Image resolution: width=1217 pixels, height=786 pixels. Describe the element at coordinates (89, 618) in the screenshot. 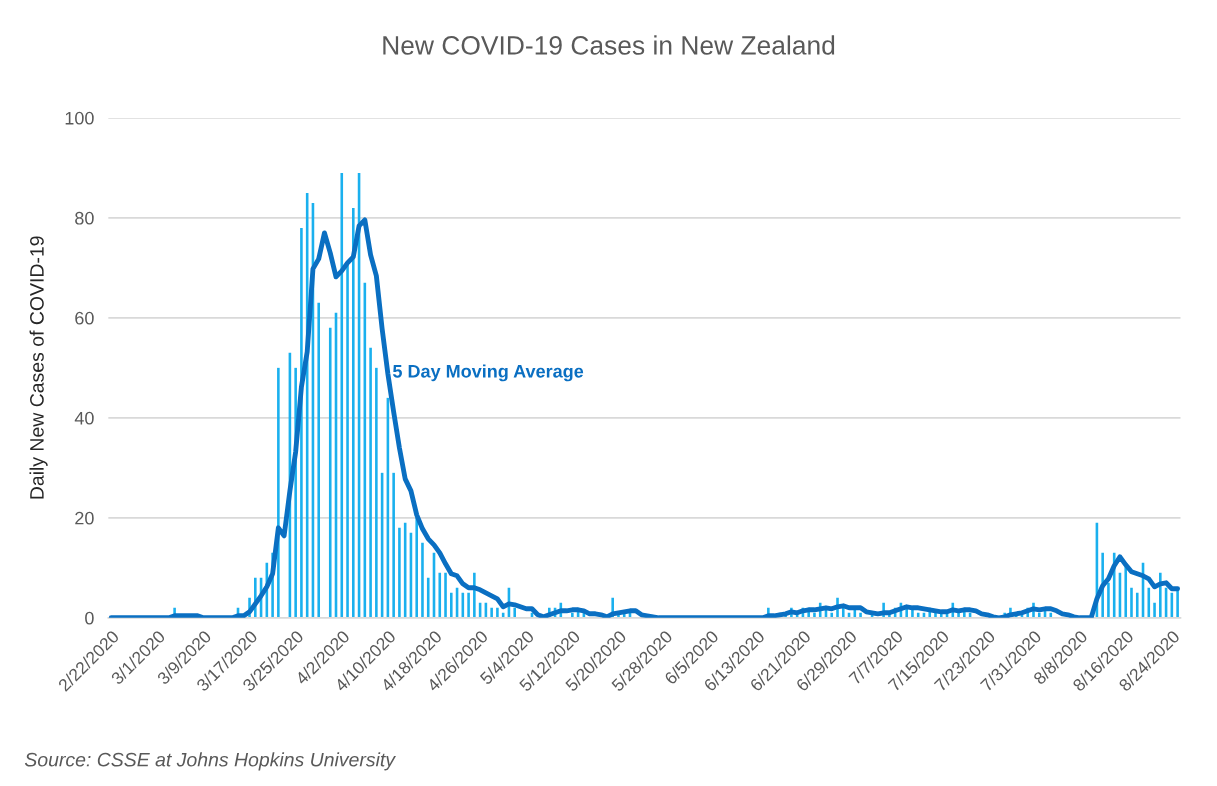

I see `y-tick-label: 0` at that location.